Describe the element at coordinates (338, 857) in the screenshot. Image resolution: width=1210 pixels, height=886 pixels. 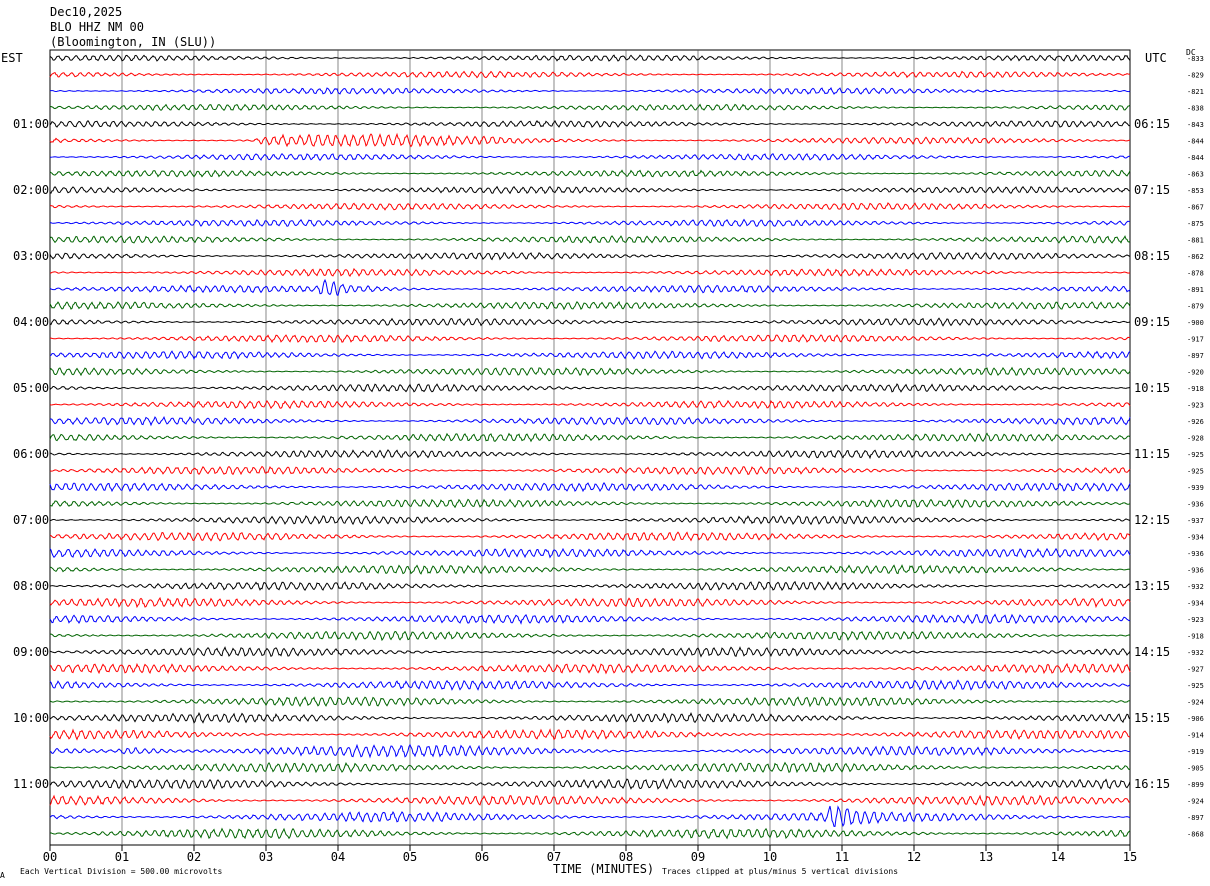
I see `x-tick-label: 04` at that location.